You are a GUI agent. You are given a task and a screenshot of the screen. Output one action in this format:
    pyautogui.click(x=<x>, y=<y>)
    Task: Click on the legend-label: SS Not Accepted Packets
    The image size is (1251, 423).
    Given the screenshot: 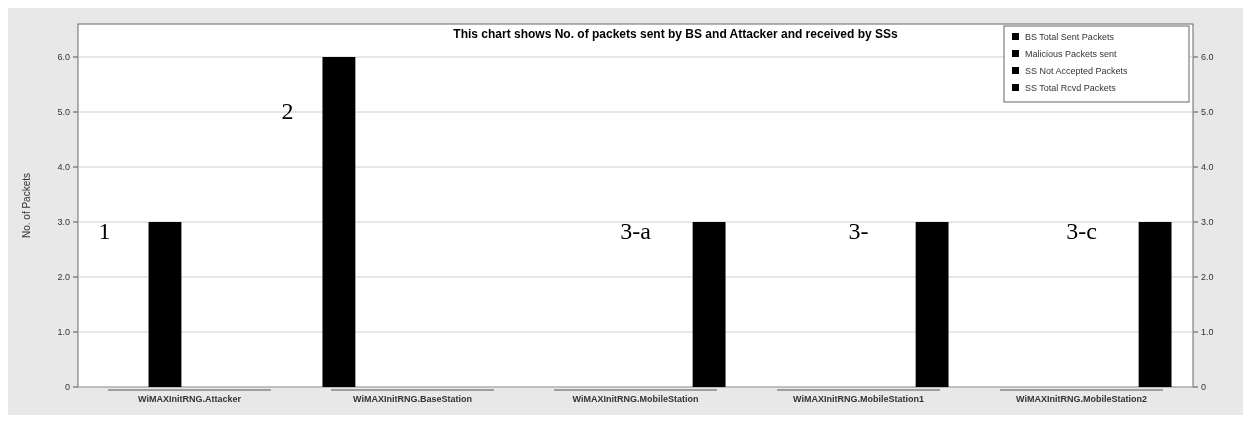 What is the action you would take?
    pyautogui.click(x=1077, y=70)
    